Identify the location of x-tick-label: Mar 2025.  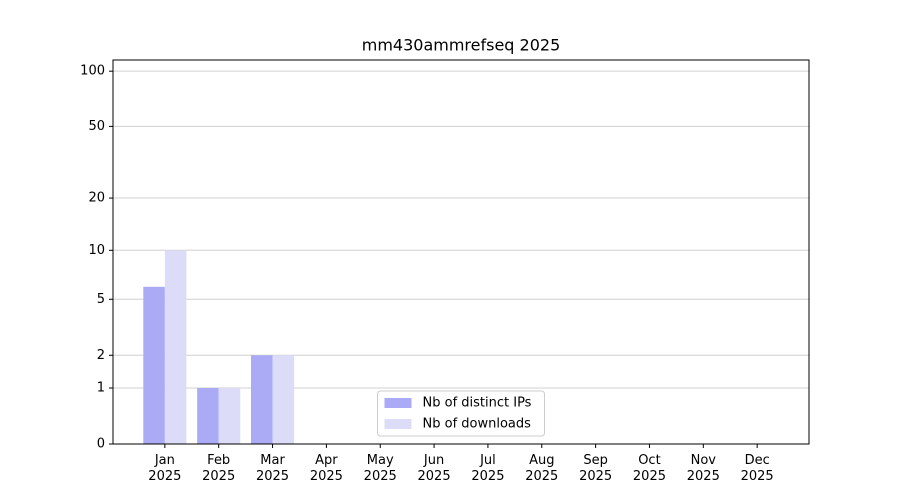
(272, 468).